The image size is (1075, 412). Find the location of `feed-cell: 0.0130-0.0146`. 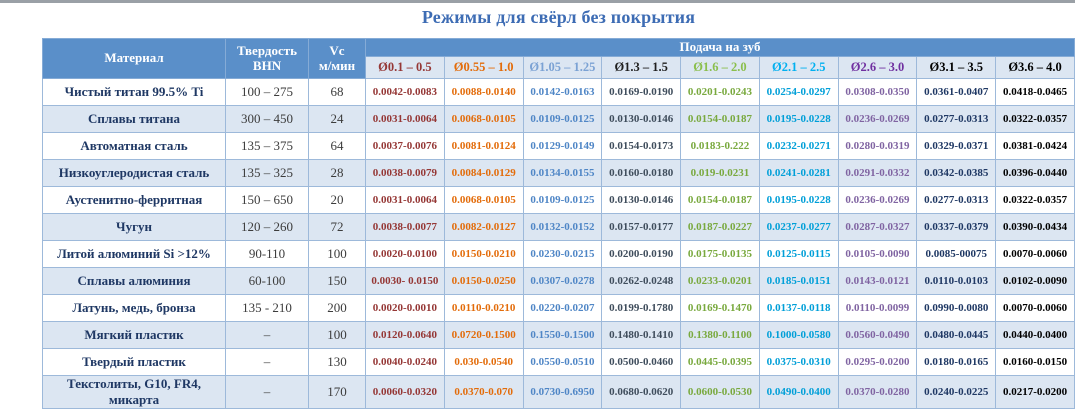

feed-cell: 0.0130-0.0146 is located at coordinates (641, 200).